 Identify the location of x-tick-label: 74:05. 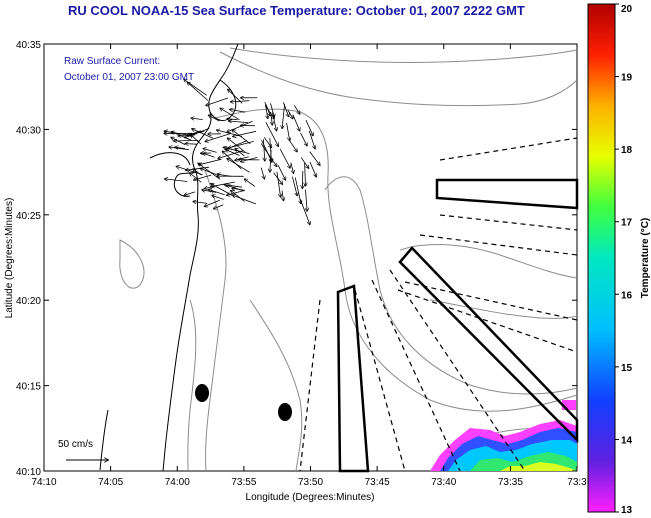
(110, 482).